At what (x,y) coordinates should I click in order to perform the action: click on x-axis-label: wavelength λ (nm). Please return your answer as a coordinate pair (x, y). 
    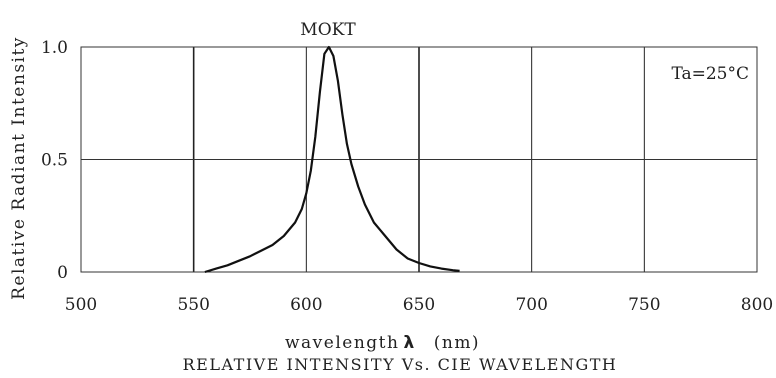
    Looking at the image, I should click on (382, 343).